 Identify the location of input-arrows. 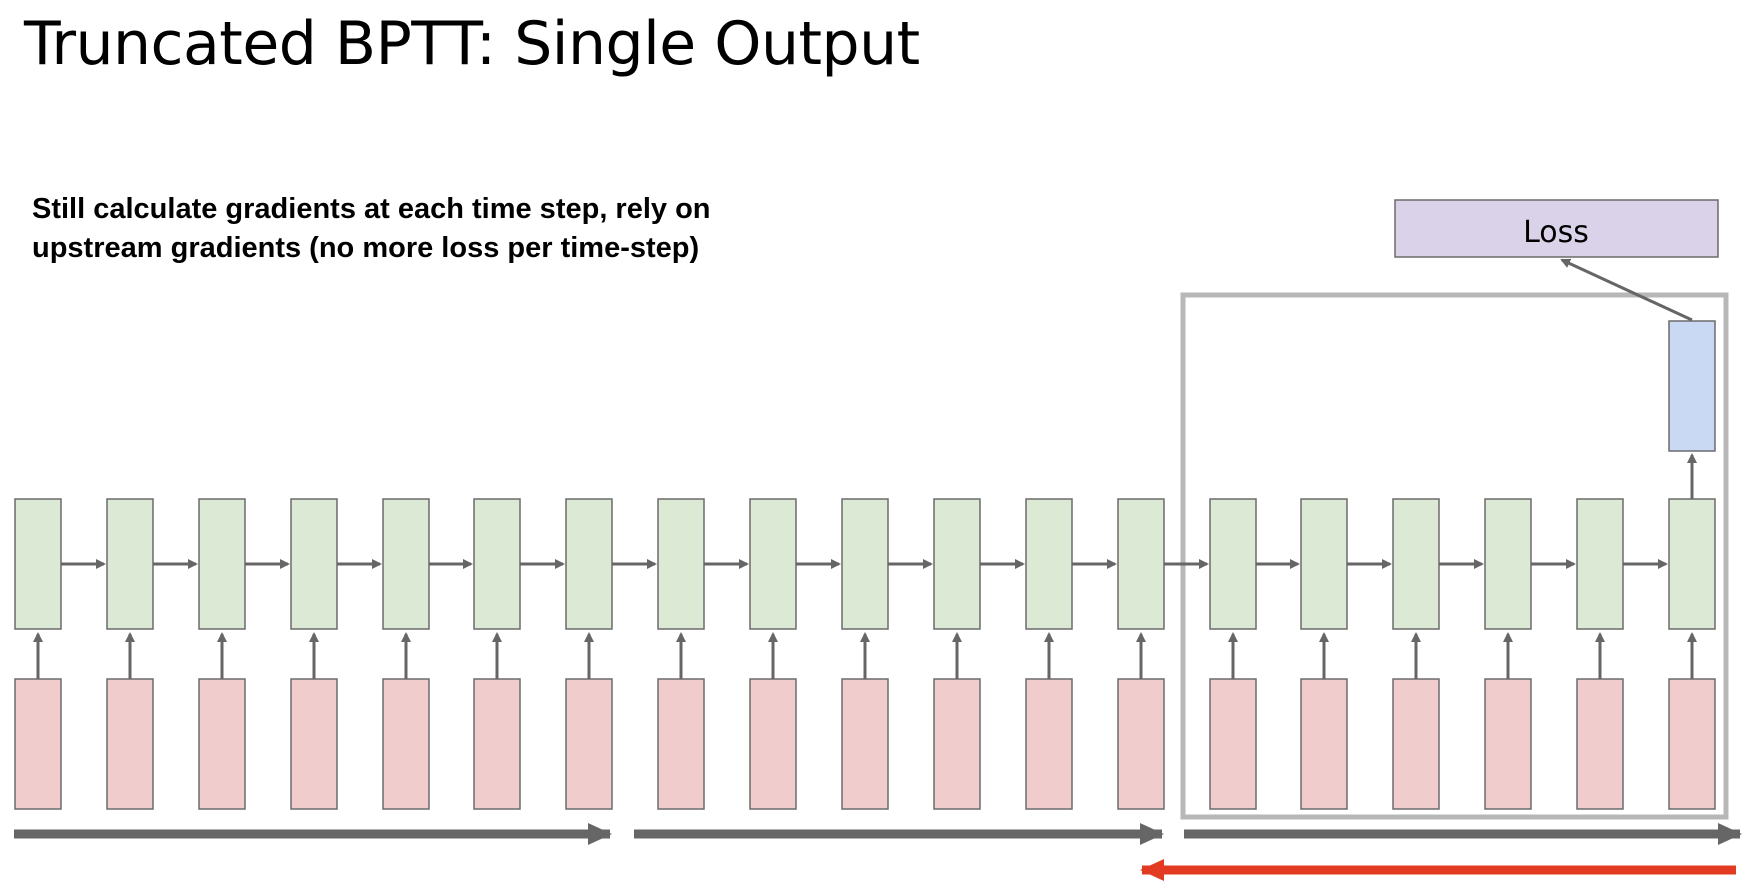
(865, 655).